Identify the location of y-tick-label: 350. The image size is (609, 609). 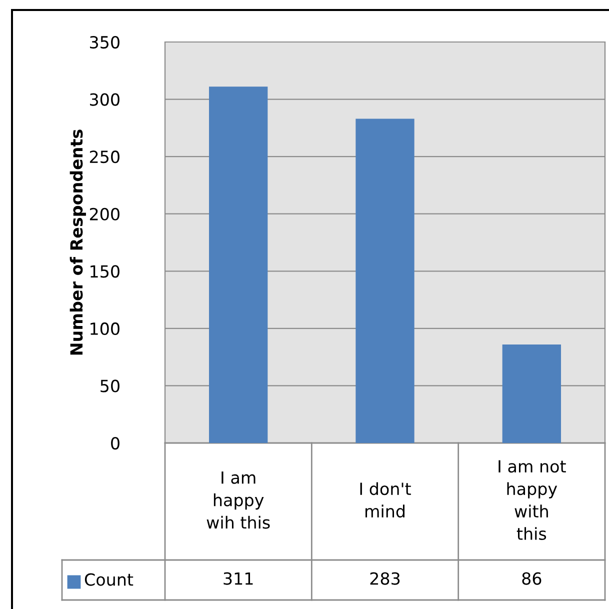
(105, 42).